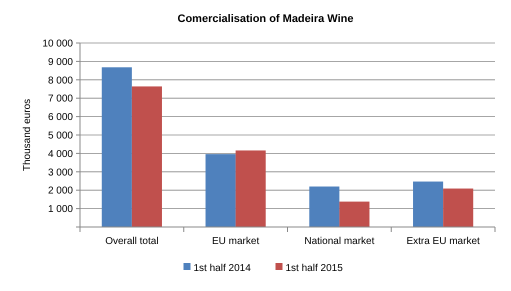 This screenshot has width=511, height=291. I want to click on legend-label: 1st half 2015, so click(315, 268).